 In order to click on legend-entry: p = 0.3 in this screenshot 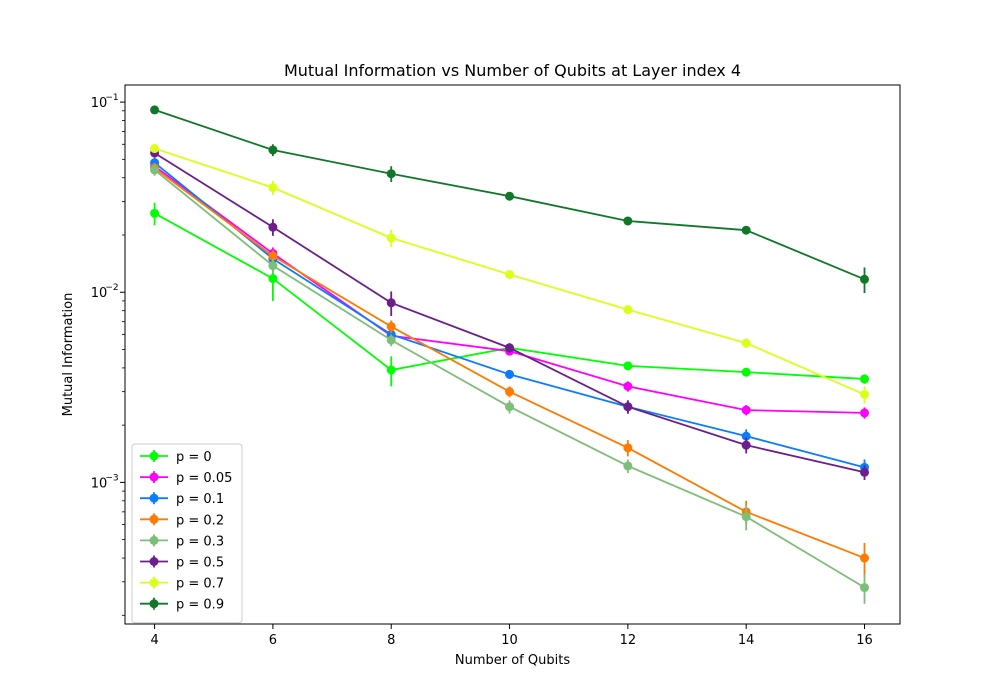, I will do `click(182, 541)`.